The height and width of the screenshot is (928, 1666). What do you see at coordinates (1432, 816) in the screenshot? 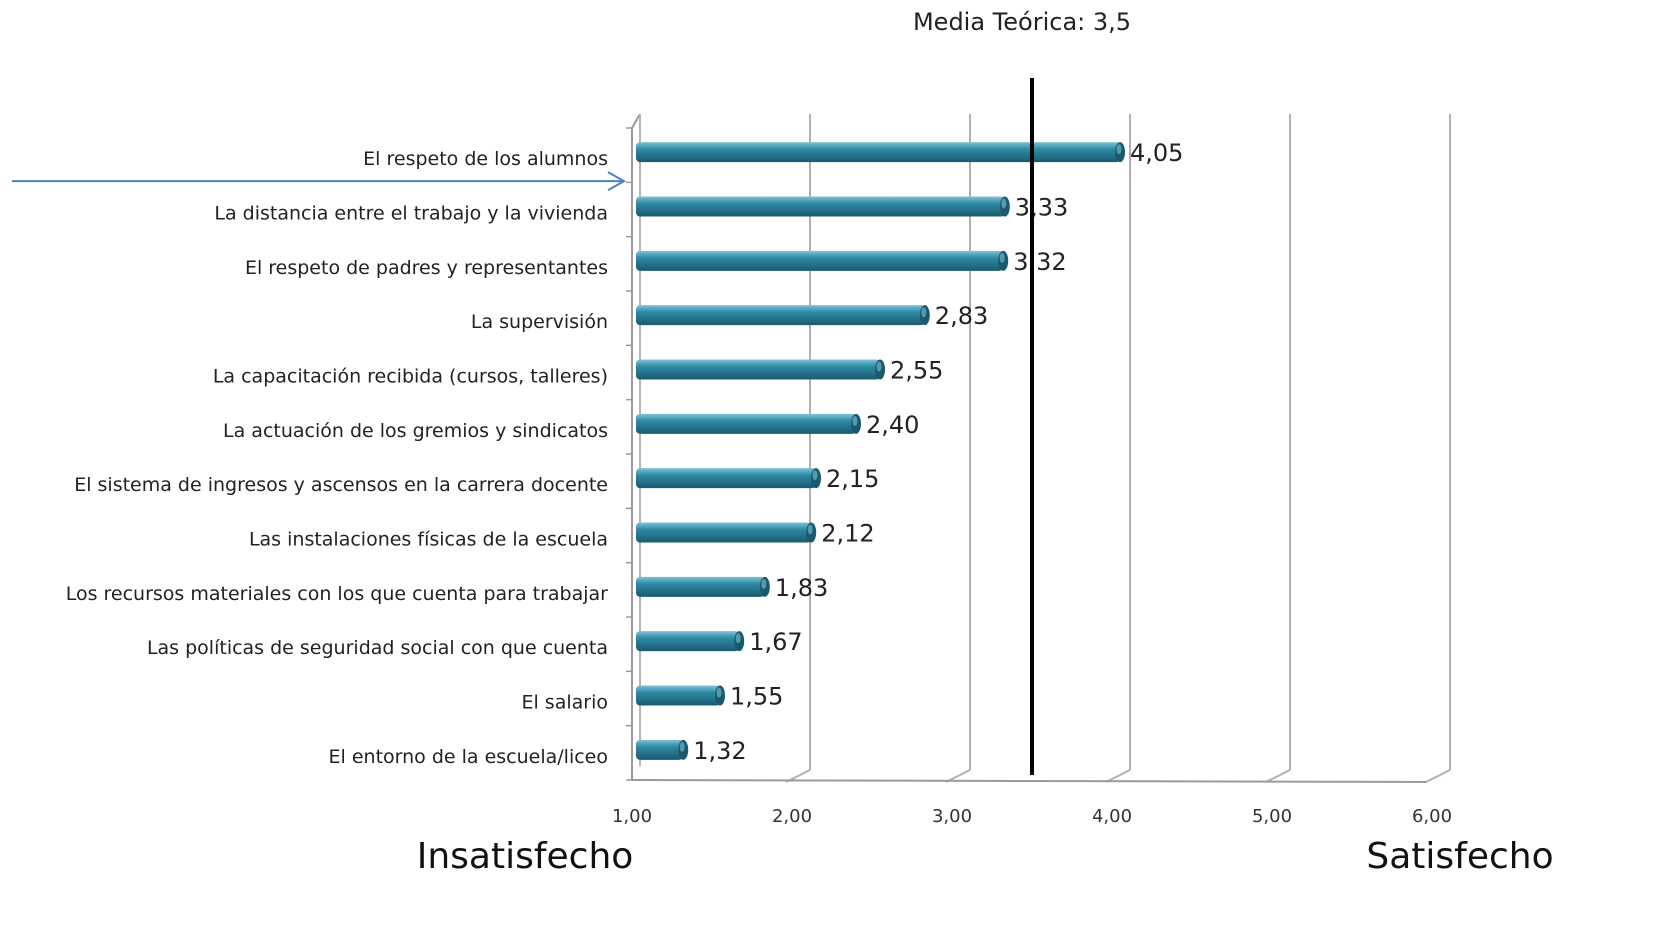
I see `x-tick-label: 6,00` at bounding box center [1432, 816].